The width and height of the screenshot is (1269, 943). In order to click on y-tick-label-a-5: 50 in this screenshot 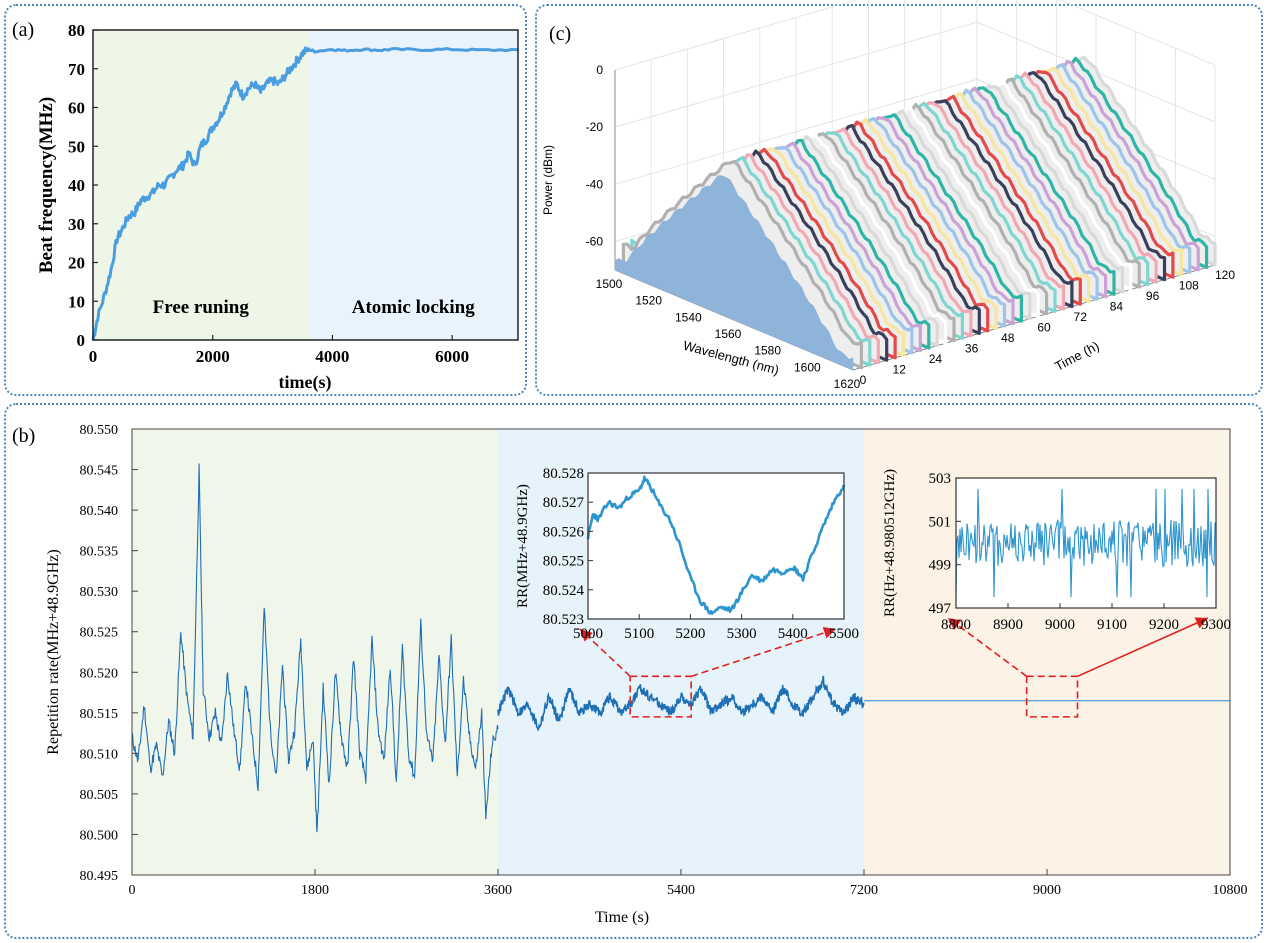, I will do `click(76, 146)`.